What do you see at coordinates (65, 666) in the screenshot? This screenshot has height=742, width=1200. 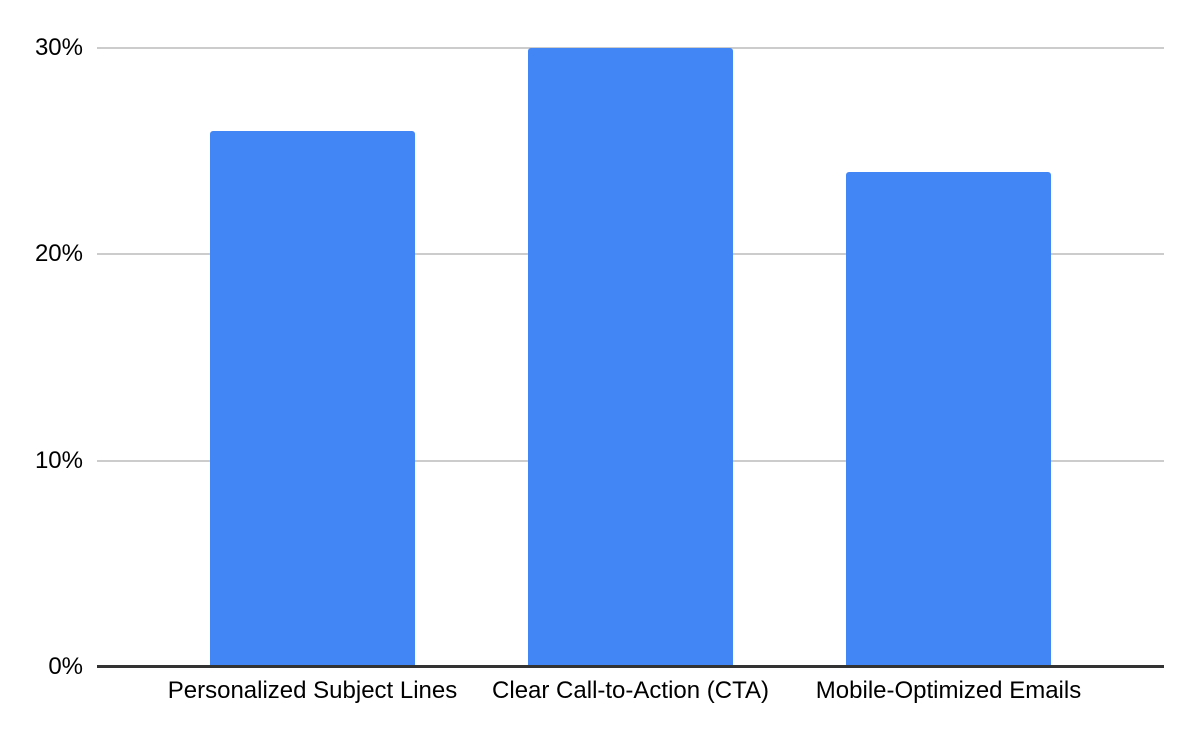 I see `y-tick-label: 0%` at bounding box center [65, 666].